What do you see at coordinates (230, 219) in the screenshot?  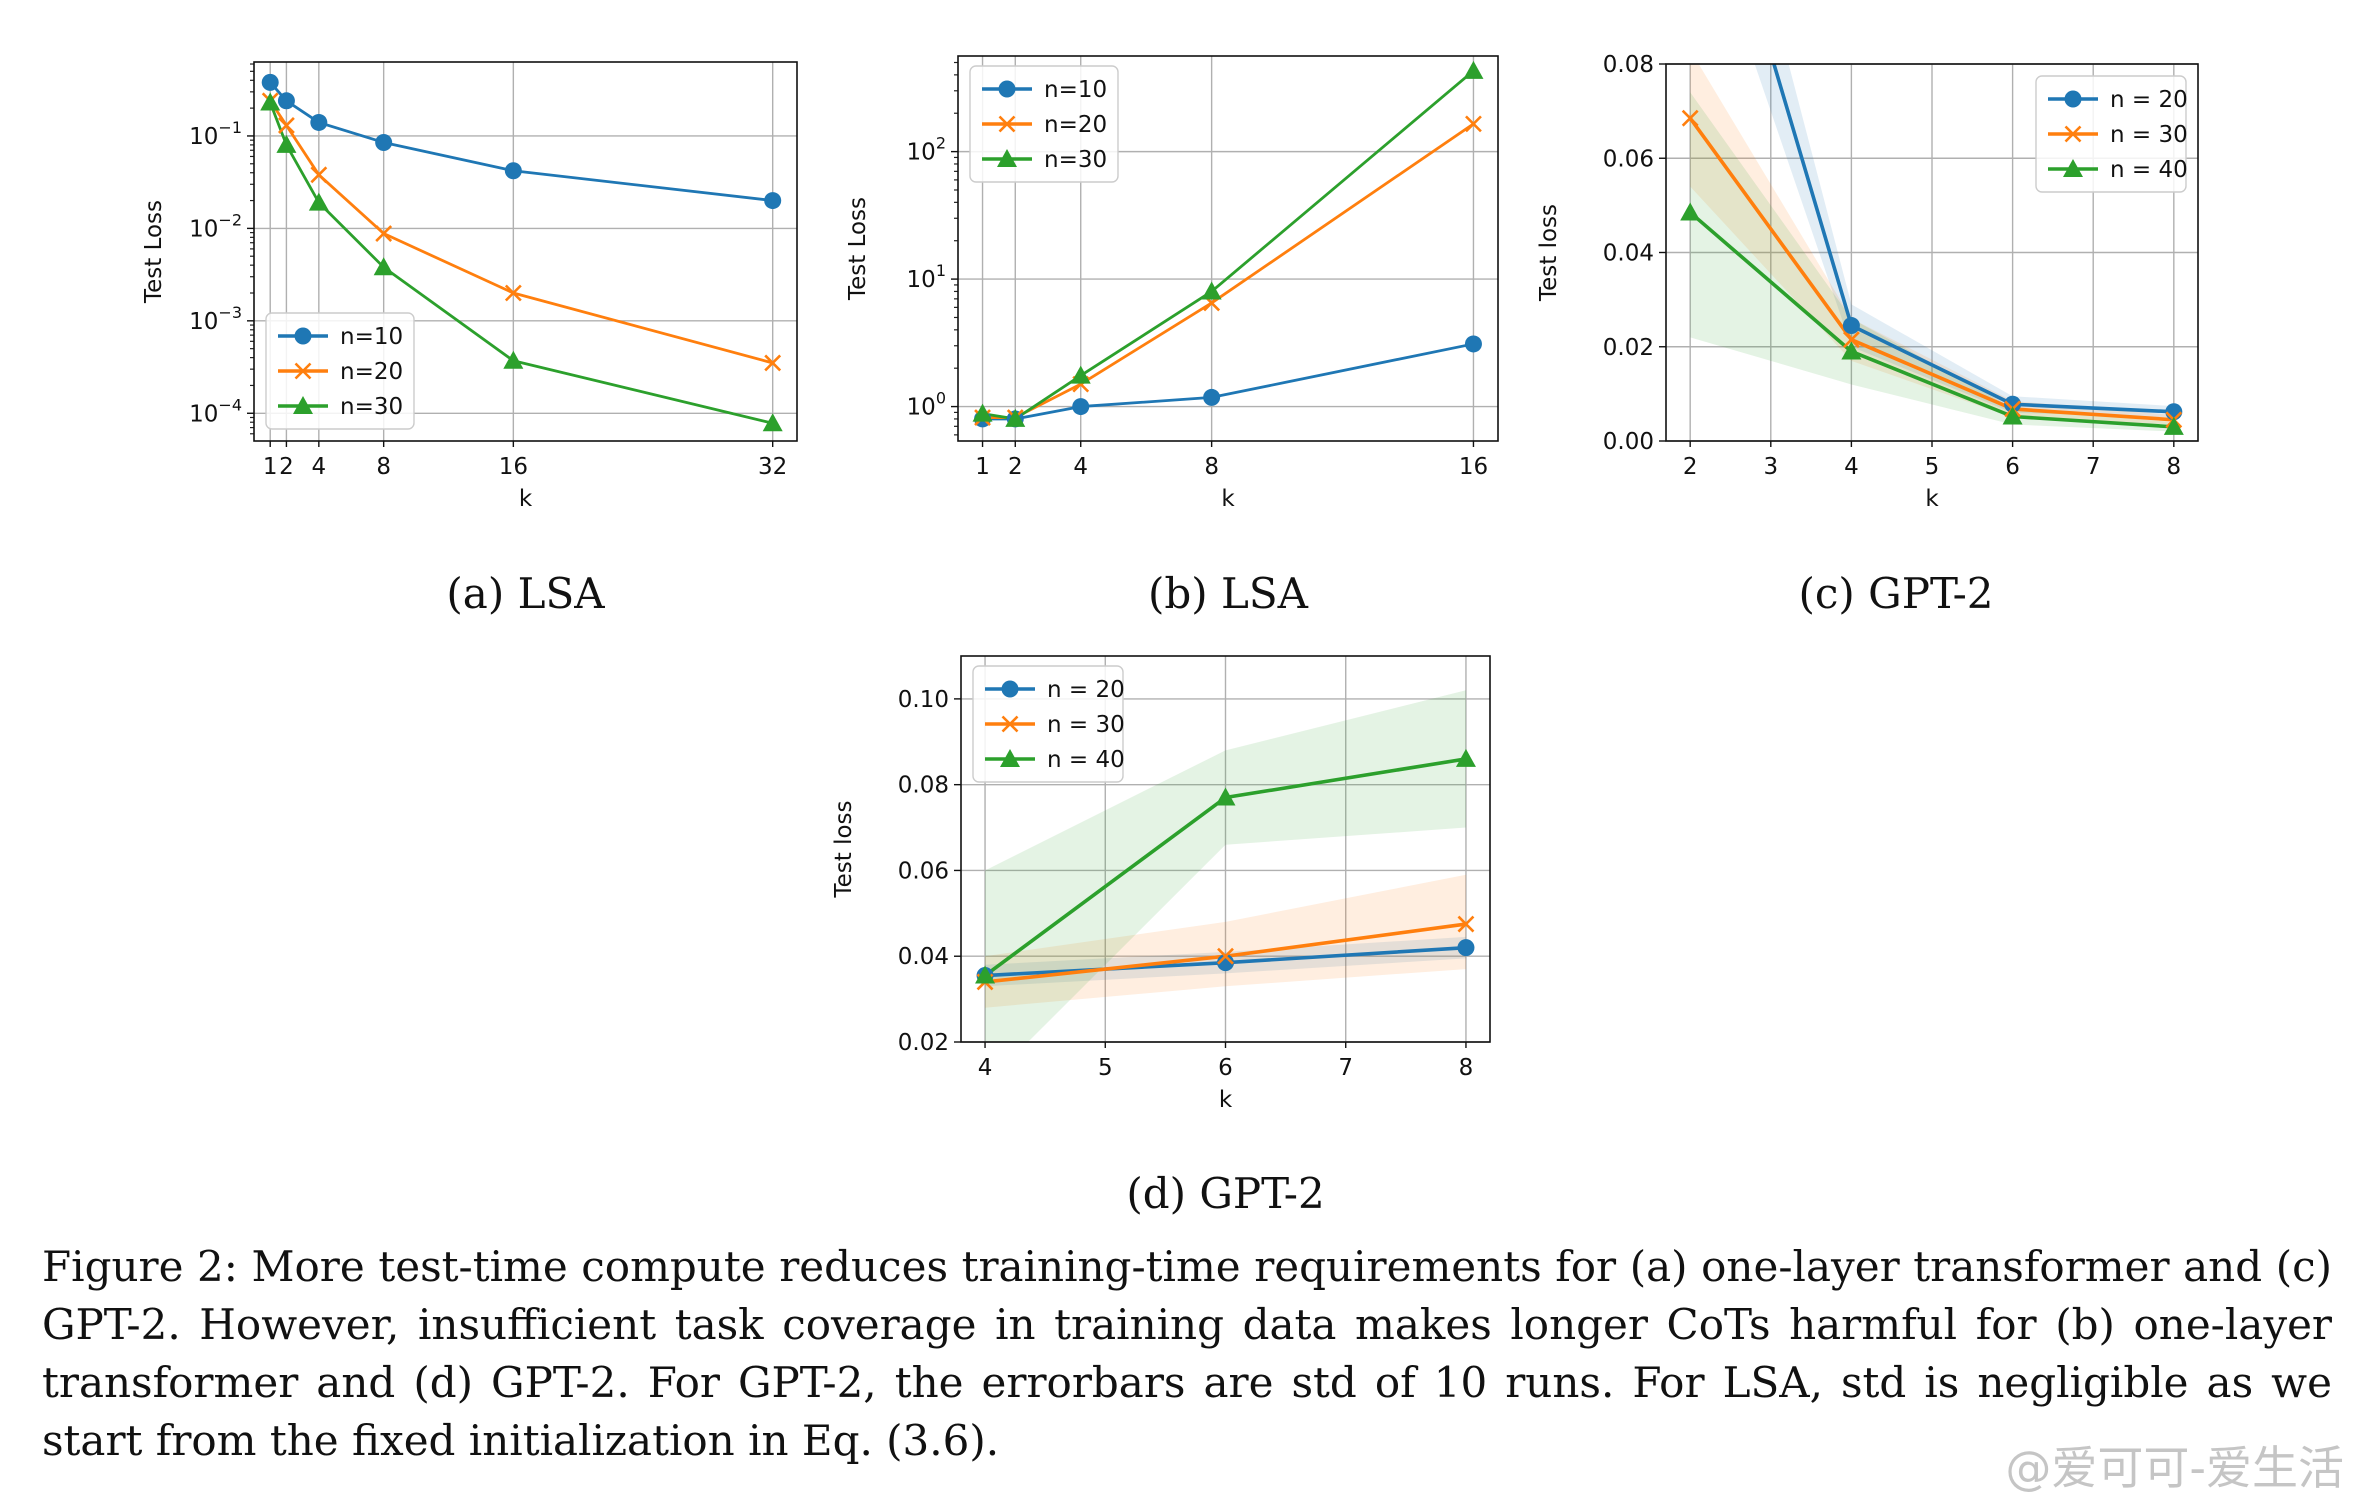 I see `y-tick-exponent: −2` at bounding box center [230, 219].